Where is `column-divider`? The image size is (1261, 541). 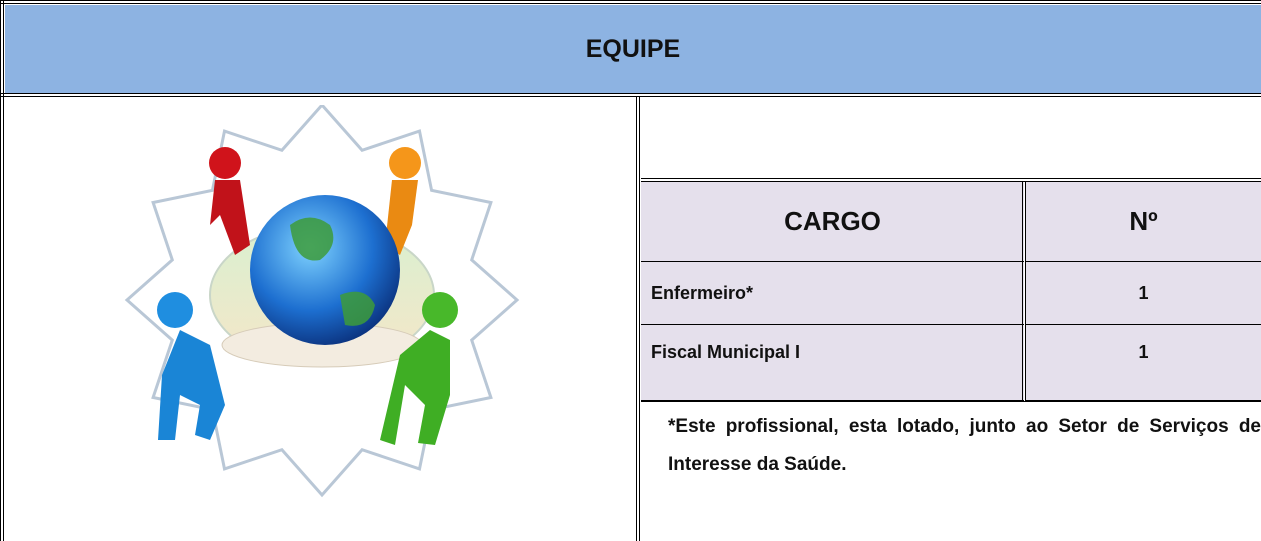
column-divider is located at coordinates (638, 319).